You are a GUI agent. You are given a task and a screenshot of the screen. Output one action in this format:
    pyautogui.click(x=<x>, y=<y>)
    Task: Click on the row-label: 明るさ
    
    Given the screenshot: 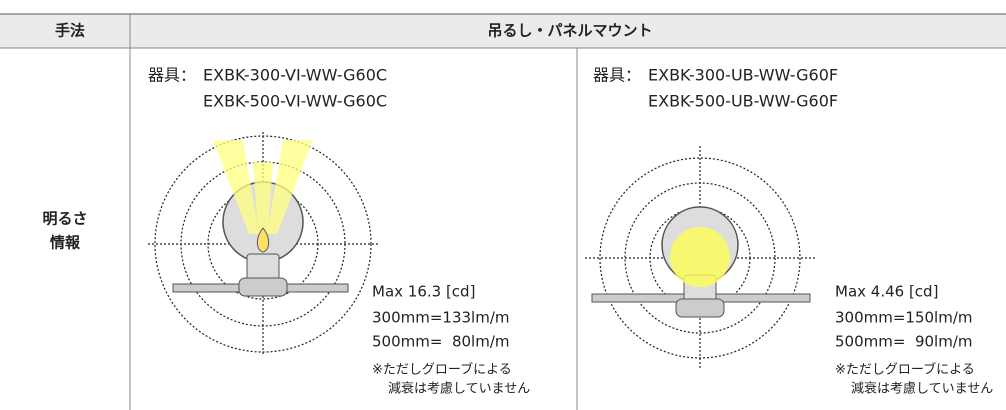 What is the action you would take?
    pyautogui.click(x=64, y=219)
    